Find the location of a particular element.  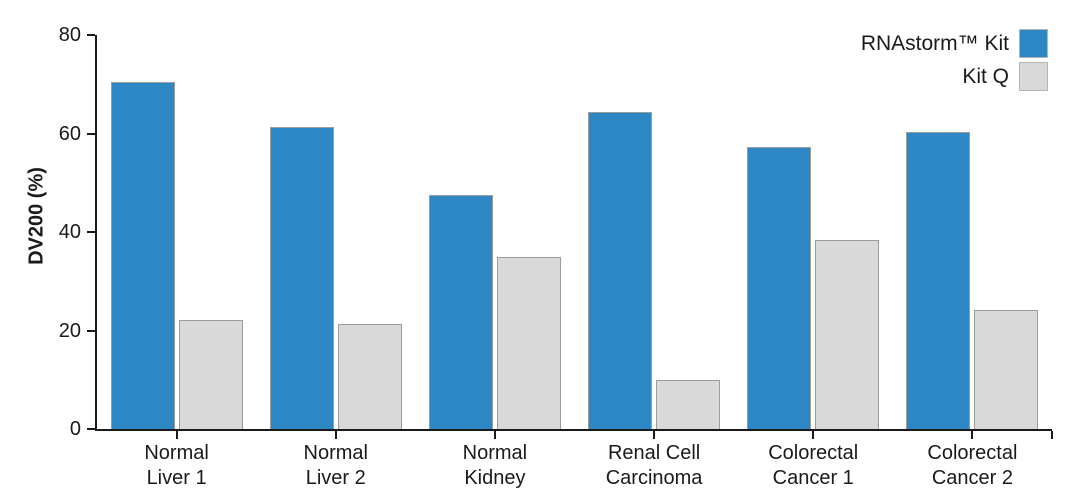

x-category-label-line: Renal Cell is located at coordinates (654, 453).